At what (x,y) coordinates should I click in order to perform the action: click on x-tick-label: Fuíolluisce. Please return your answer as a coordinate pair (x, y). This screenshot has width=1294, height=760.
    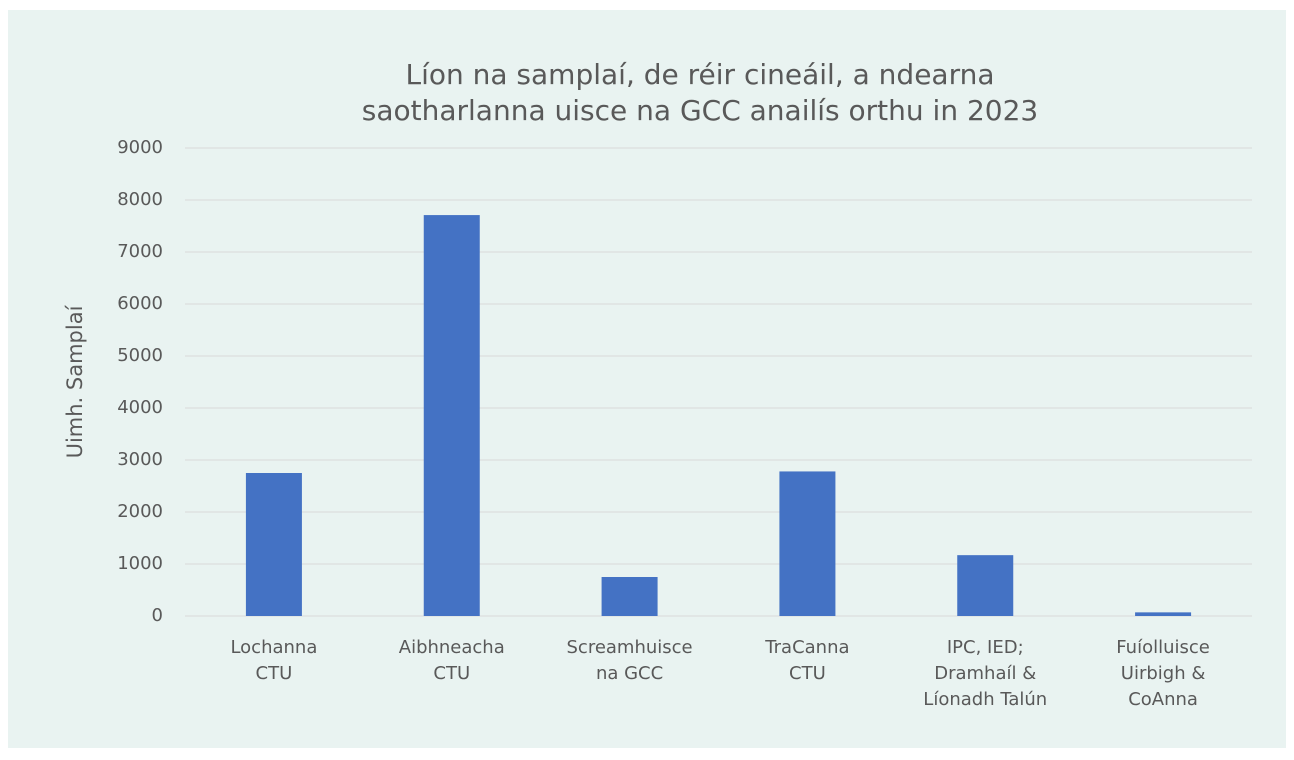
    Looking at the image, I should click on (1163, 647).